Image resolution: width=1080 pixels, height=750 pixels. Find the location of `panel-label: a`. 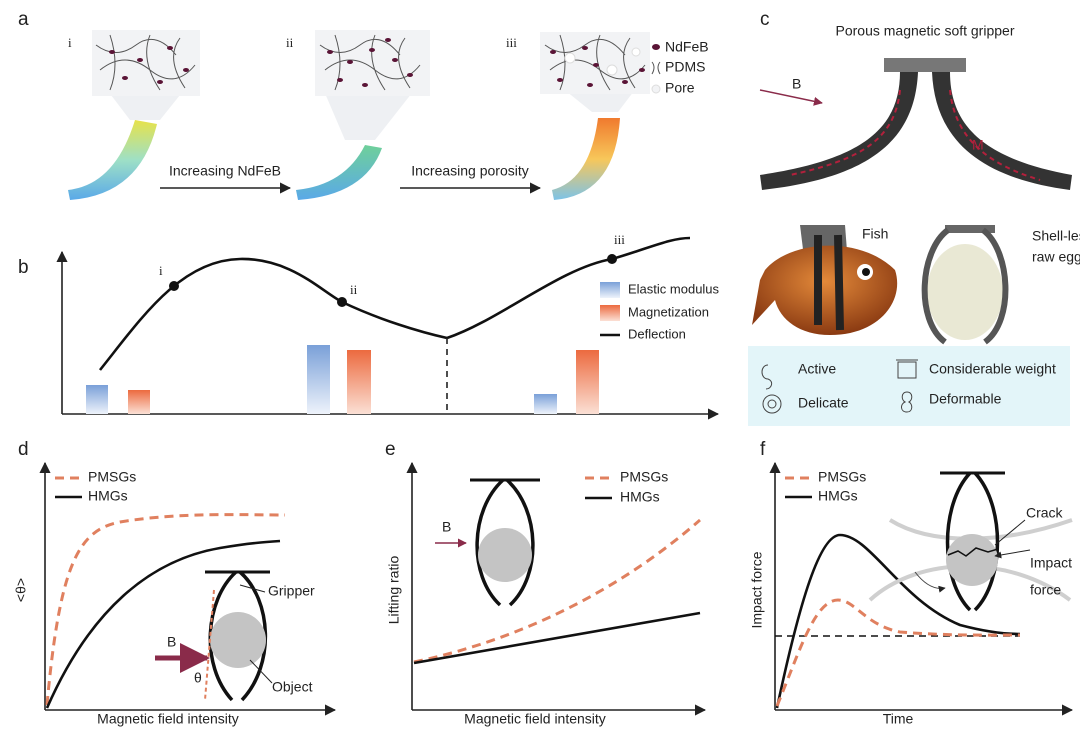

panel-label: a is located at coordinates (23, 19).